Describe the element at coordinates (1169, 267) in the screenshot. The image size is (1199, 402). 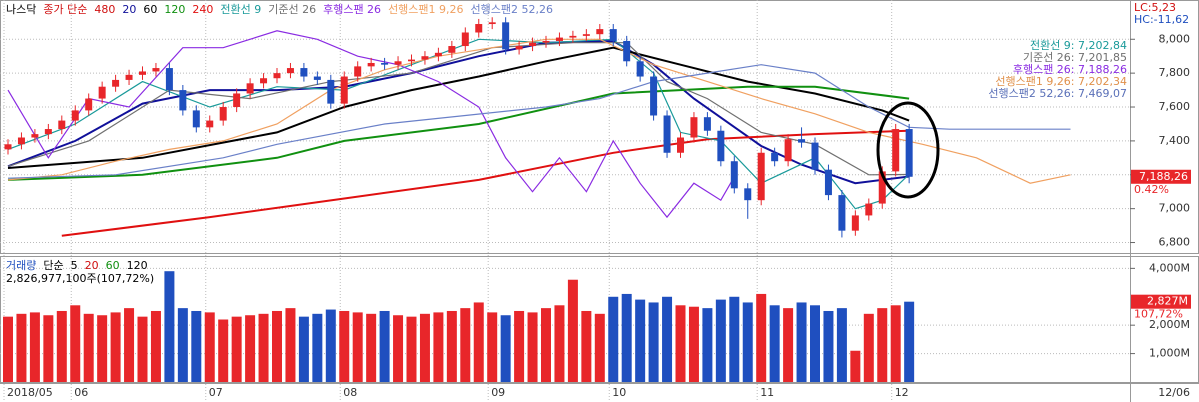
I see `y-tick-label: 4,000M` at that location.